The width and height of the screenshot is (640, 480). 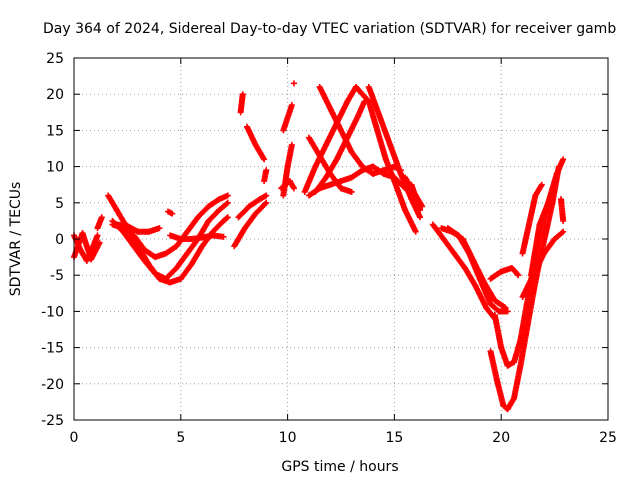 I want to click on x-tick-label: 15, so click(x=394, y=438).